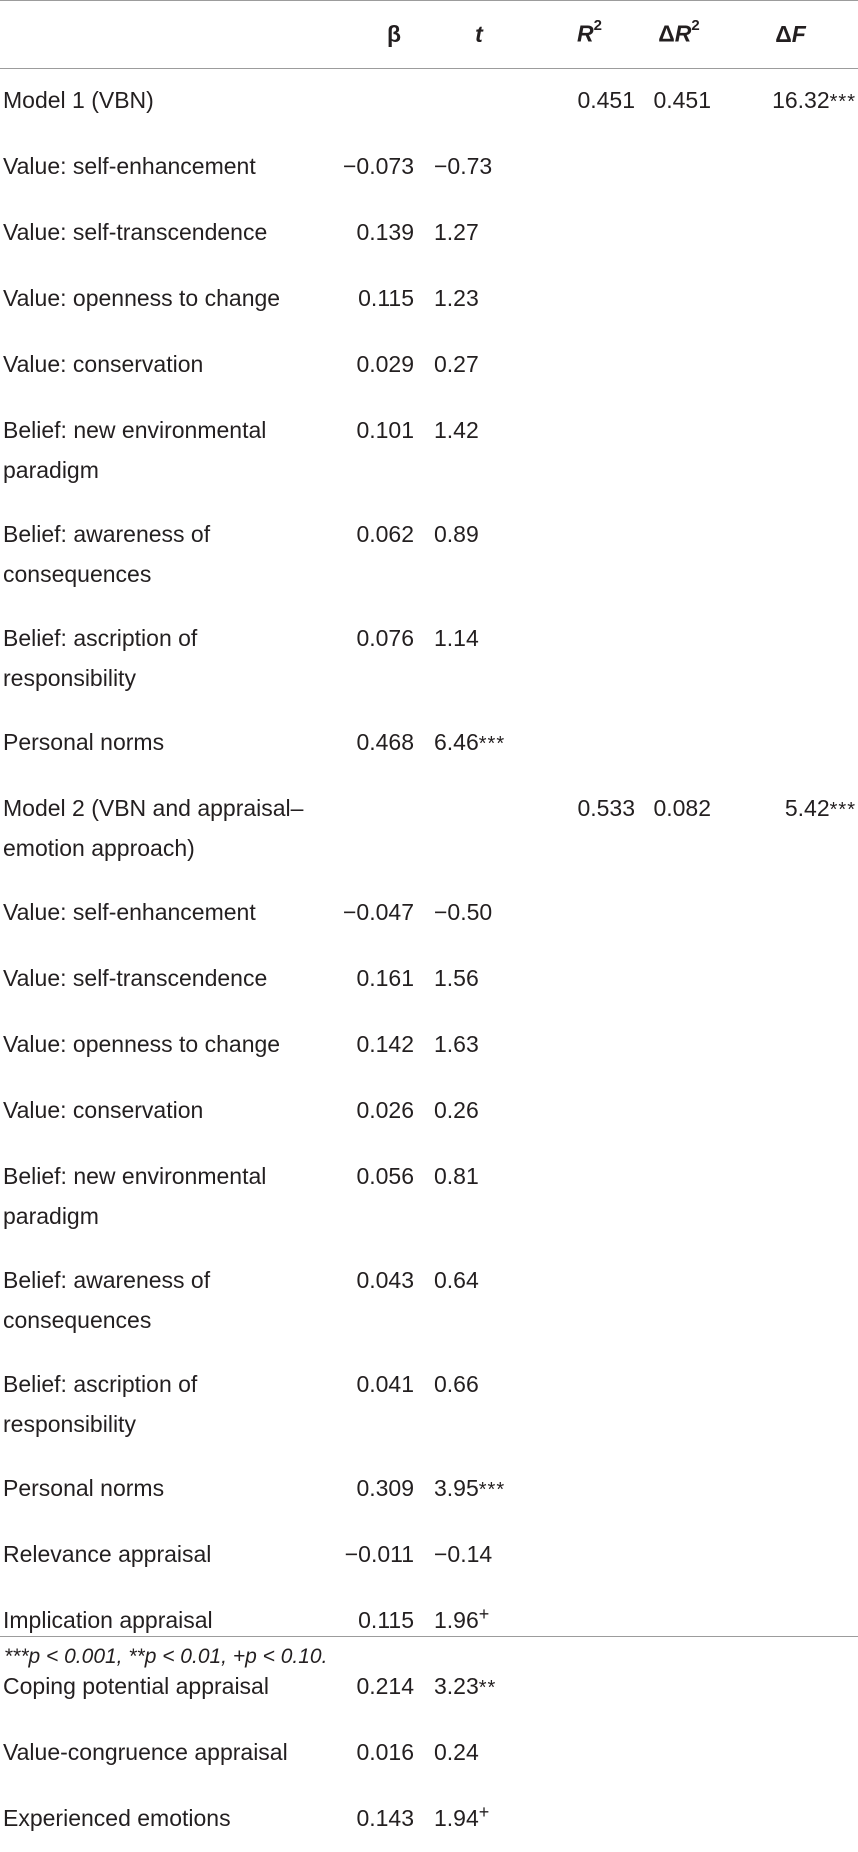  I want to click on t-value: 0.26, so click(456, 1110).